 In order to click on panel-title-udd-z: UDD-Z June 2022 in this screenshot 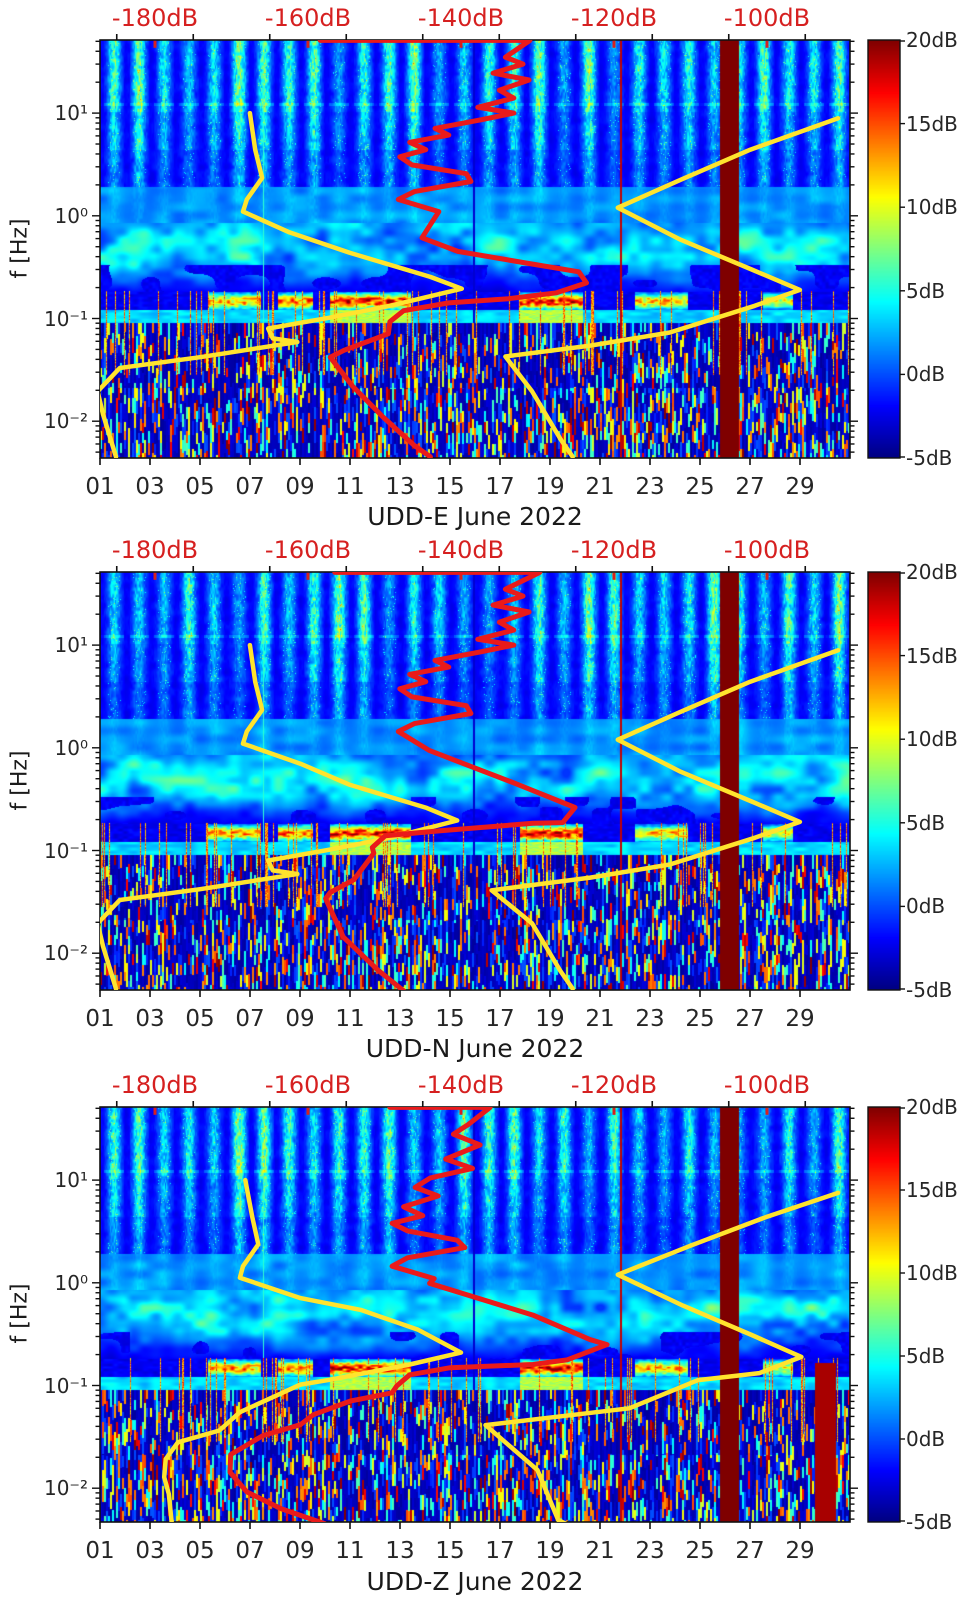, I will do `click(475, 1581)`.